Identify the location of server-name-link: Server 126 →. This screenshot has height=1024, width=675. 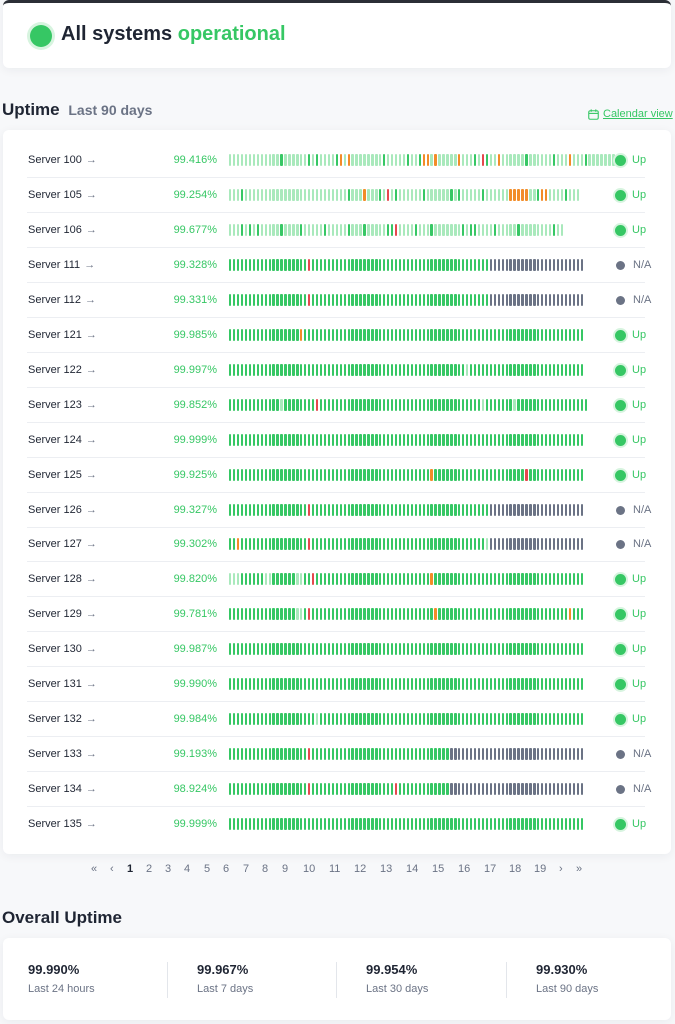
(62, 510).